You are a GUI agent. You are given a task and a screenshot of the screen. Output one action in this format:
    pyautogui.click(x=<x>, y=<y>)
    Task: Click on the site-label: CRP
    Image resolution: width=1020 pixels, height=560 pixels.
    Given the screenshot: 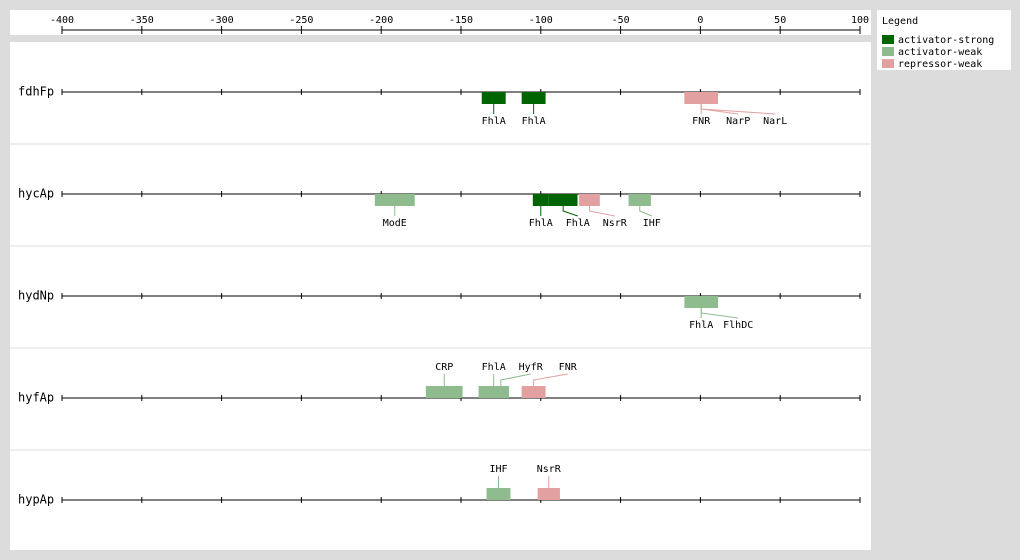 What is the action you would take?
    pyautogui.click(x=444, y=367)
    